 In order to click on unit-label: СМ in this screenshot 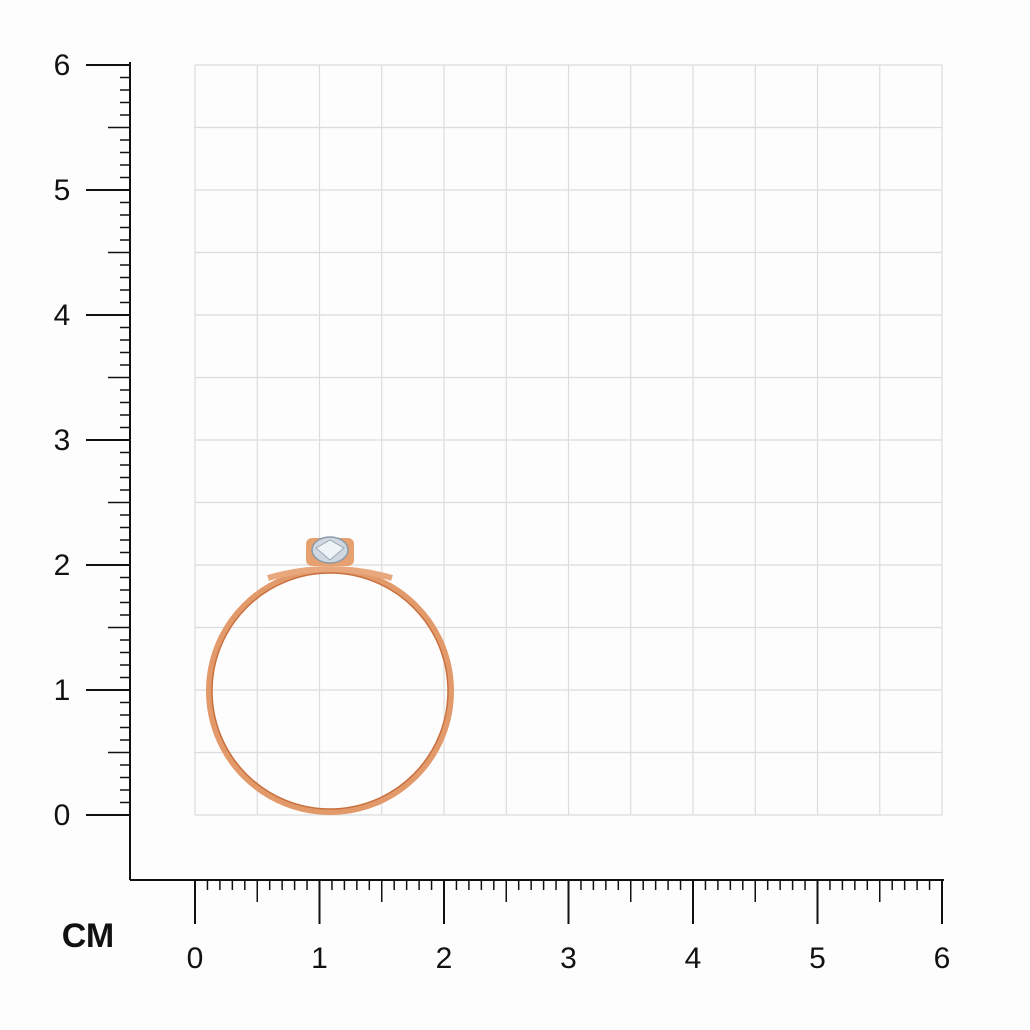, I will do `click(88, 936)`.